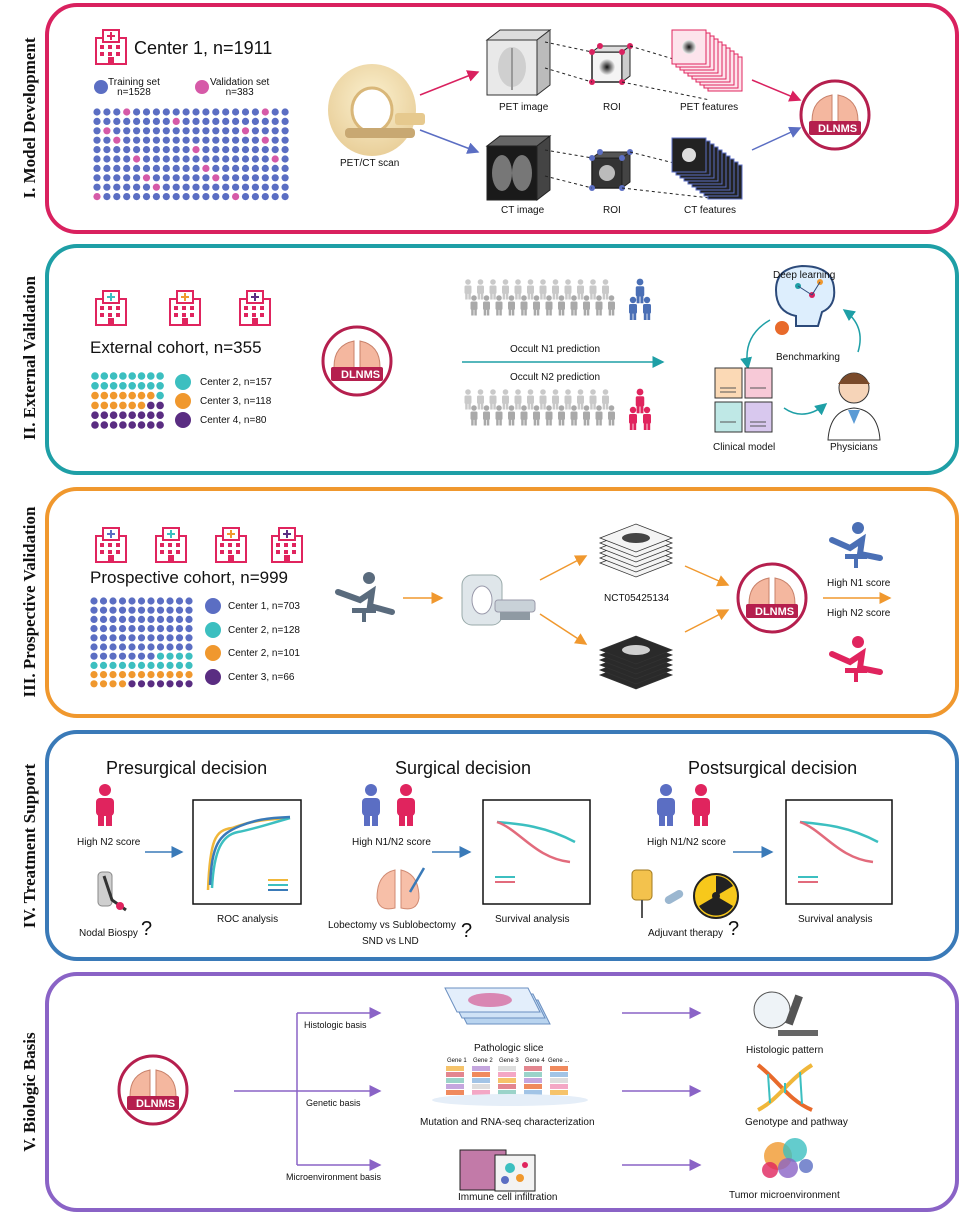 The height and width of the screenshot is (1216, 964). Describe the element at coordinates (264, 606) in the screenshot. I see `pro-legend-1: Center 1, n=703` at that location.